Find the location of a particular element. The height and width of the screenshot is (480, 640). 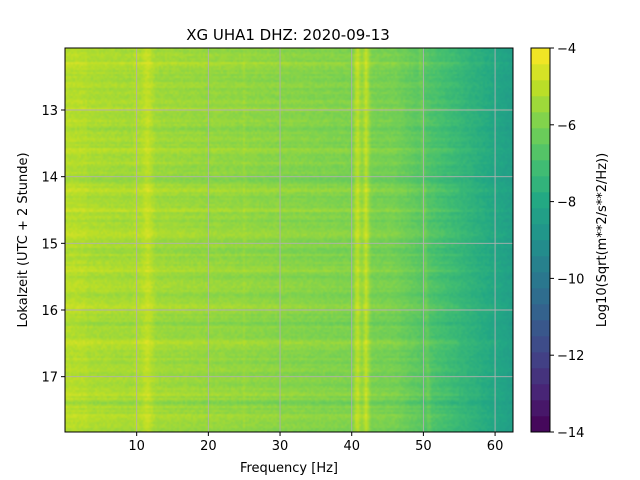

x-tick-label: 30 is located at coordinates (280, 446).